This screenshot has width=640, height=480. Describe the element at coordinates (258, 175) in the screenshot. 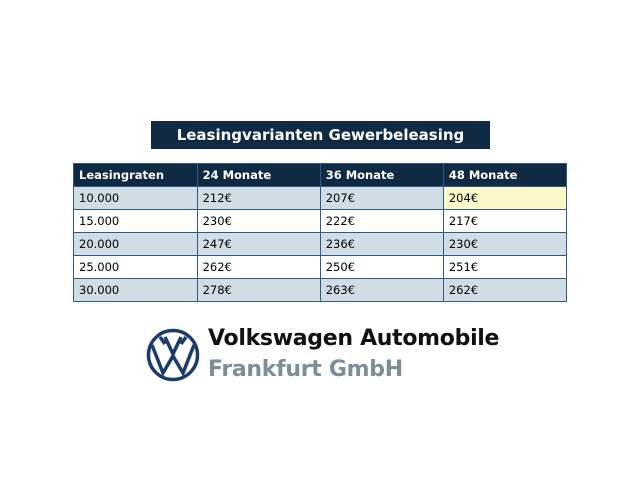

I see `header-cell: 24 Monate` at that location.